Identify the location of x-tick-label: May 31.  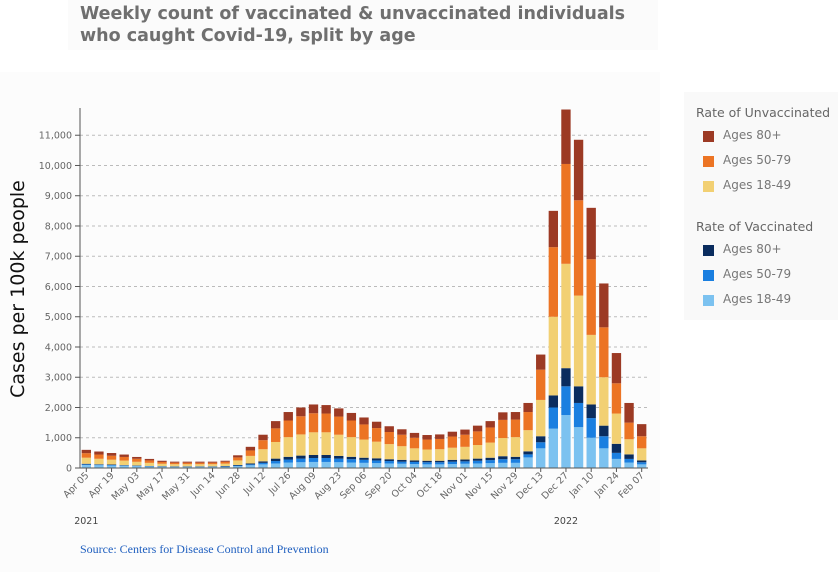
(176, 486).